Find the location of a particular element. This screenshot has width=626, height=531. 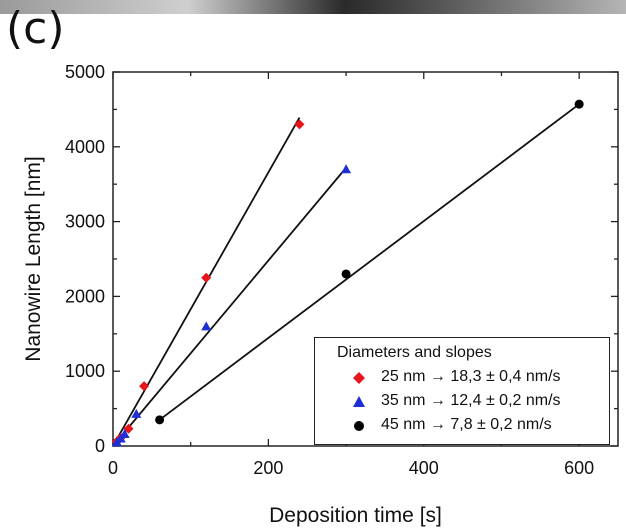

y-tick-label: 0 is located at coordinates (100, 446).